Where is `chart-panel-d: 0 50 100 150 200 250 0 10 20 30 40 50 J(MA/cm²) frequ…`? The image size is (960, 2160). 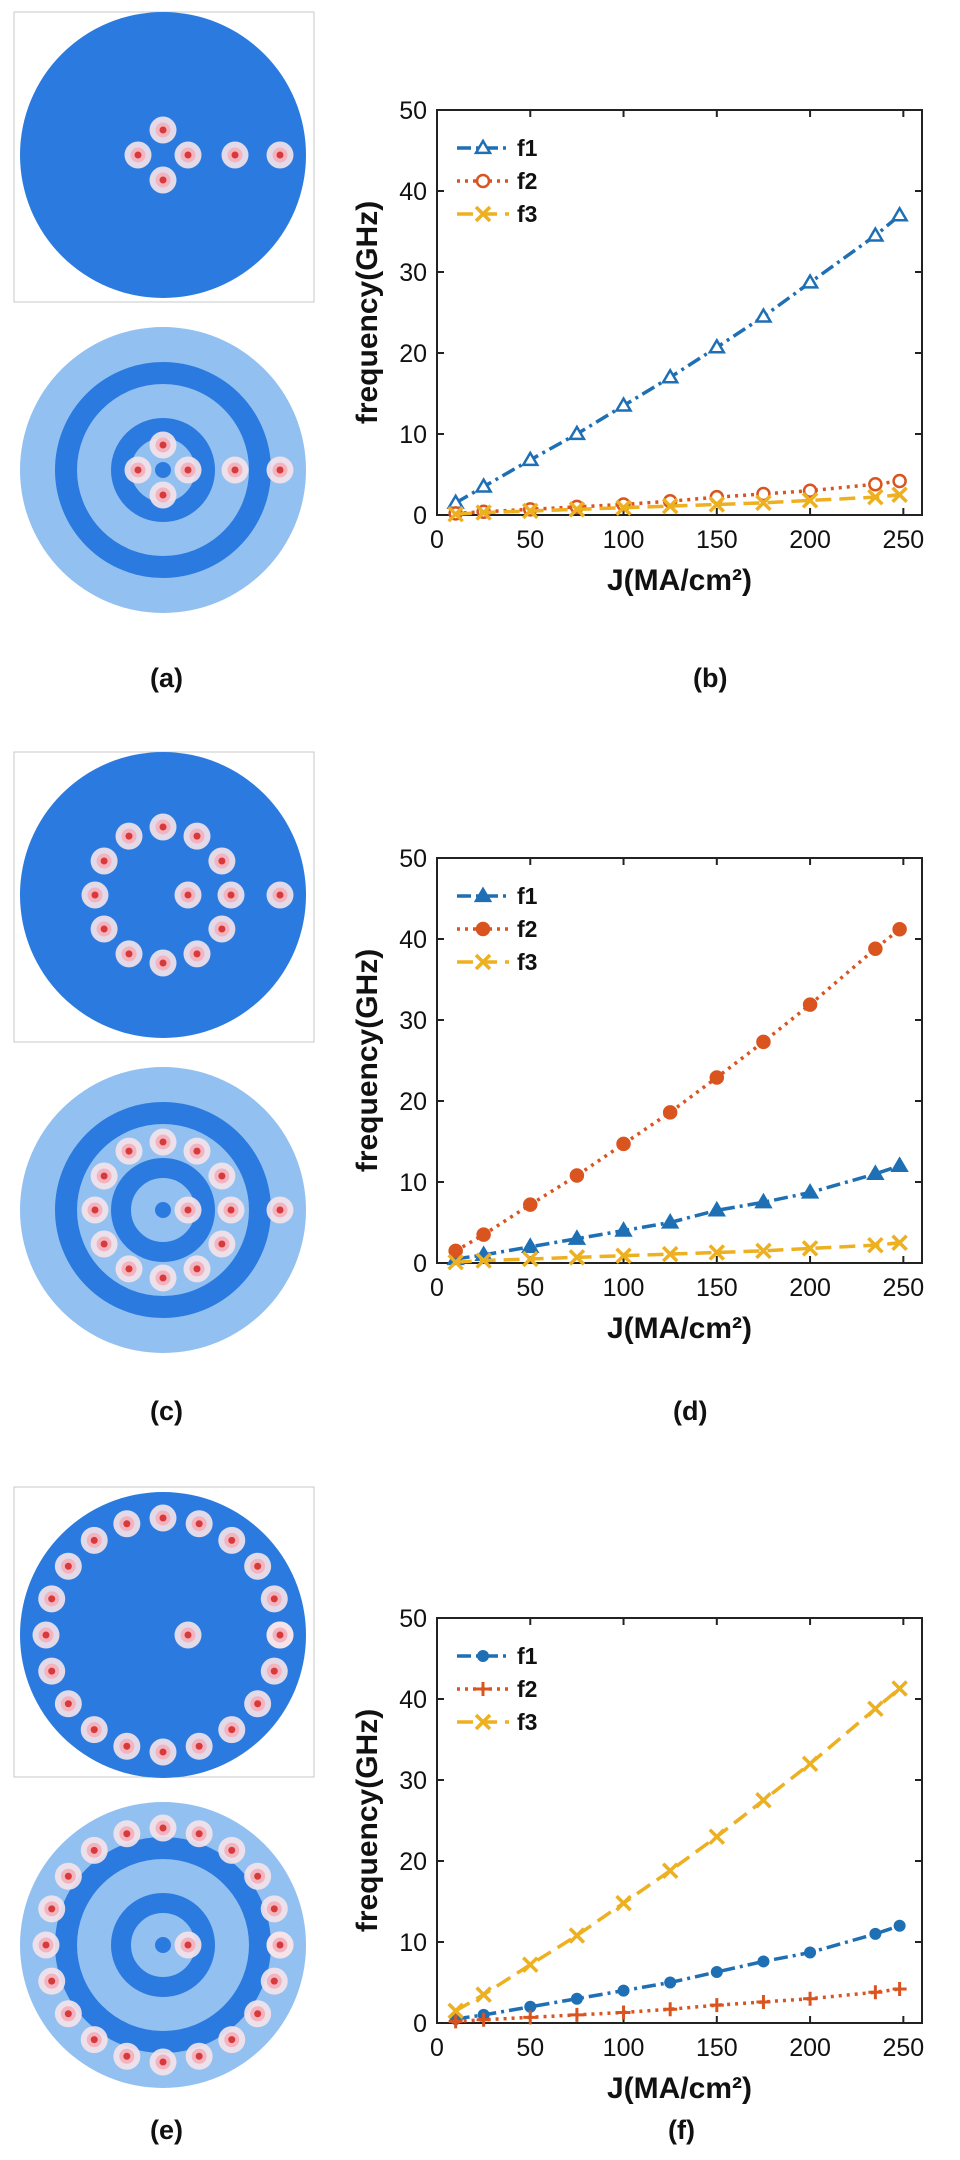
chart-panel-d: 0 50 100 150 200 250 0 10 20 30 40 50 J(MA/cm²) frequ… is located at coordinates (637, 1095).